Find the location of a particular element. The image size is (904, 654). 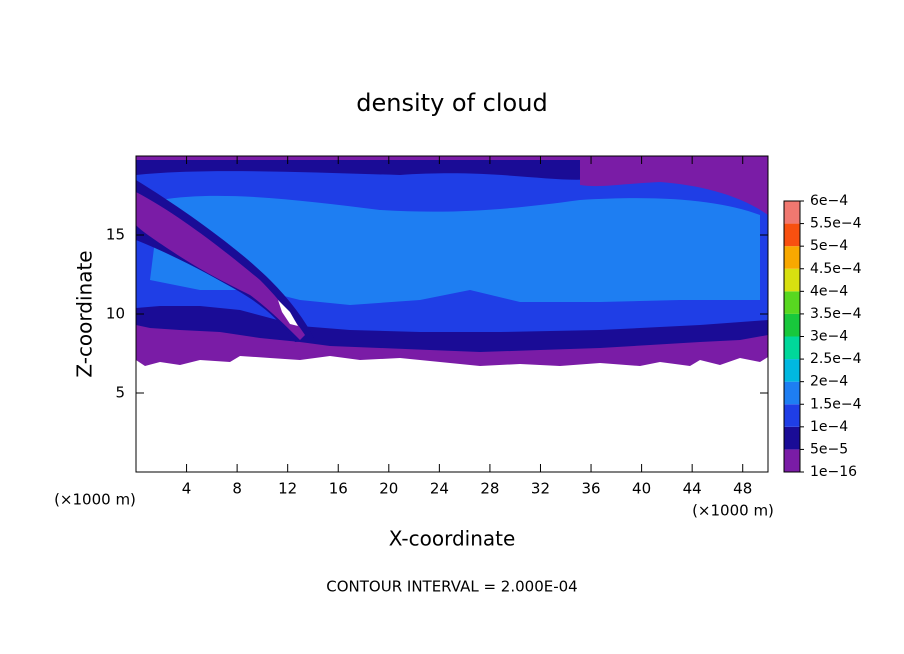

colorbar-label: 3.5e−4 is located at coordinates (836, 314).